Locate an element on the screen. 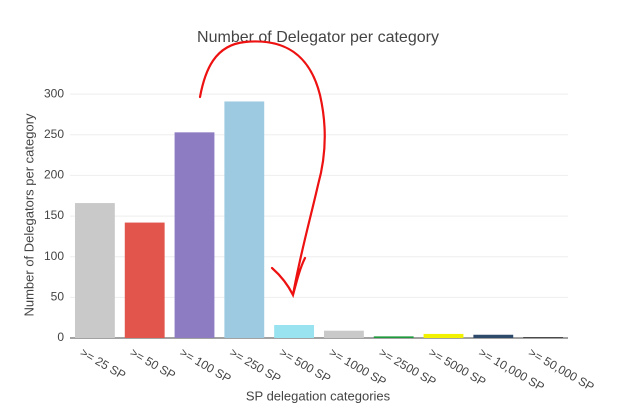  y-tick-label: 100 is located at coordinates (54, 256).